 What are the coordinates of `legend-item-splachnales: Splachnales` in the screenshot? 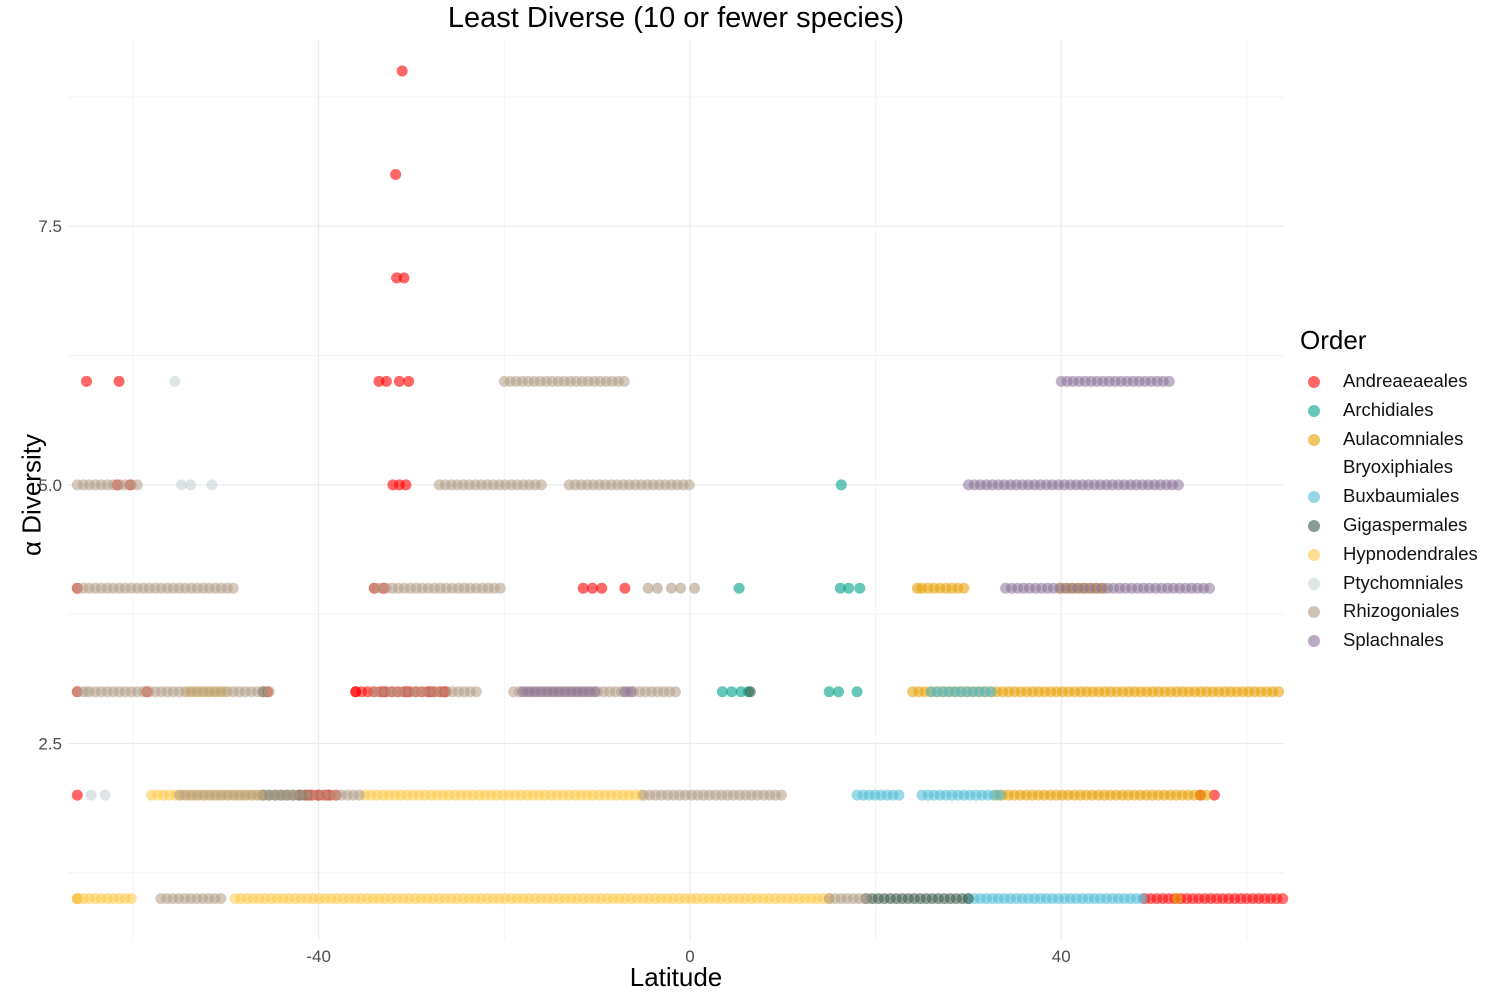 It's located at (1372, 641).